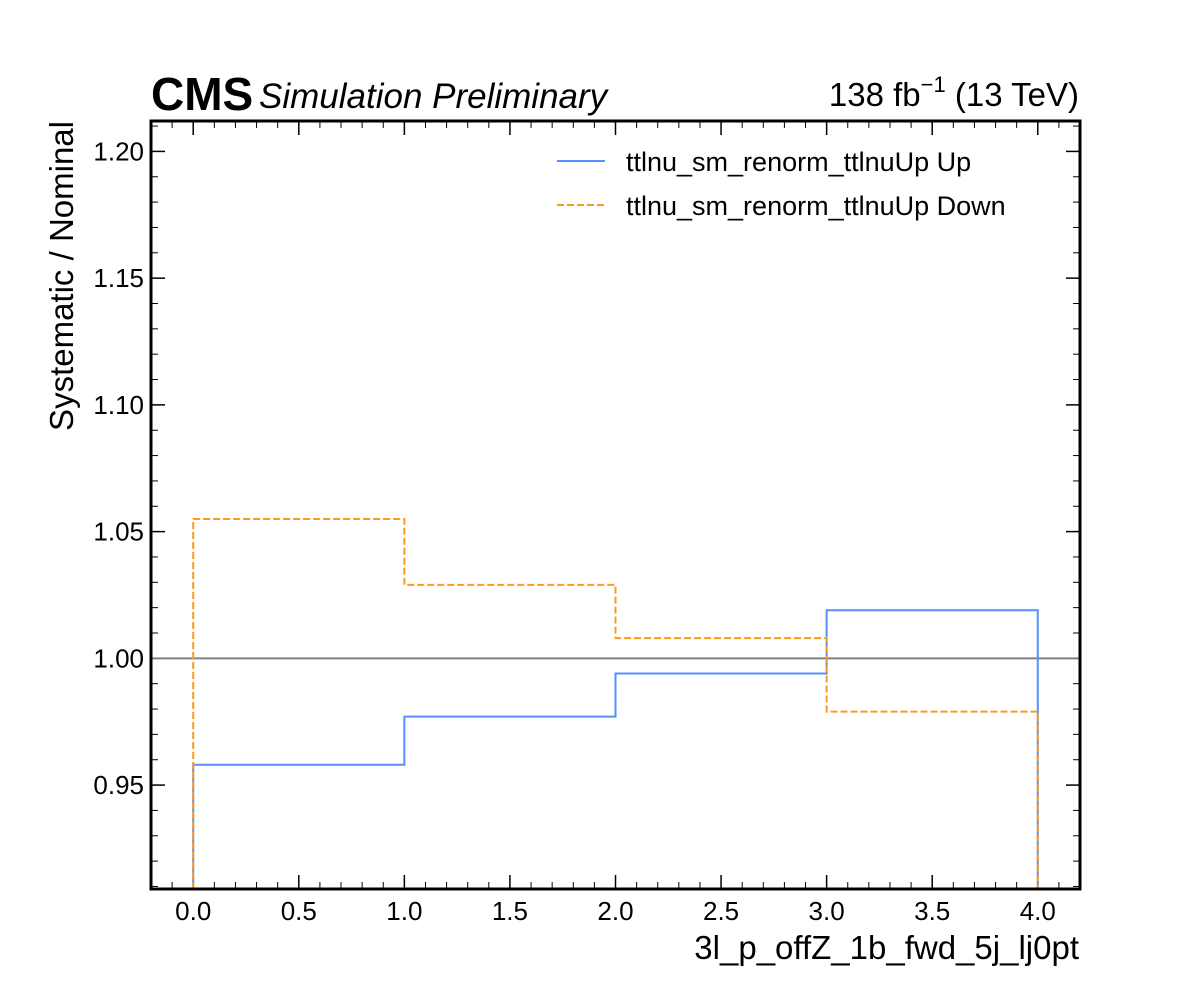  Describe the element at coordinates (118, 532) in the screenshot. I see `y-tick-label: 1.05` at that location.